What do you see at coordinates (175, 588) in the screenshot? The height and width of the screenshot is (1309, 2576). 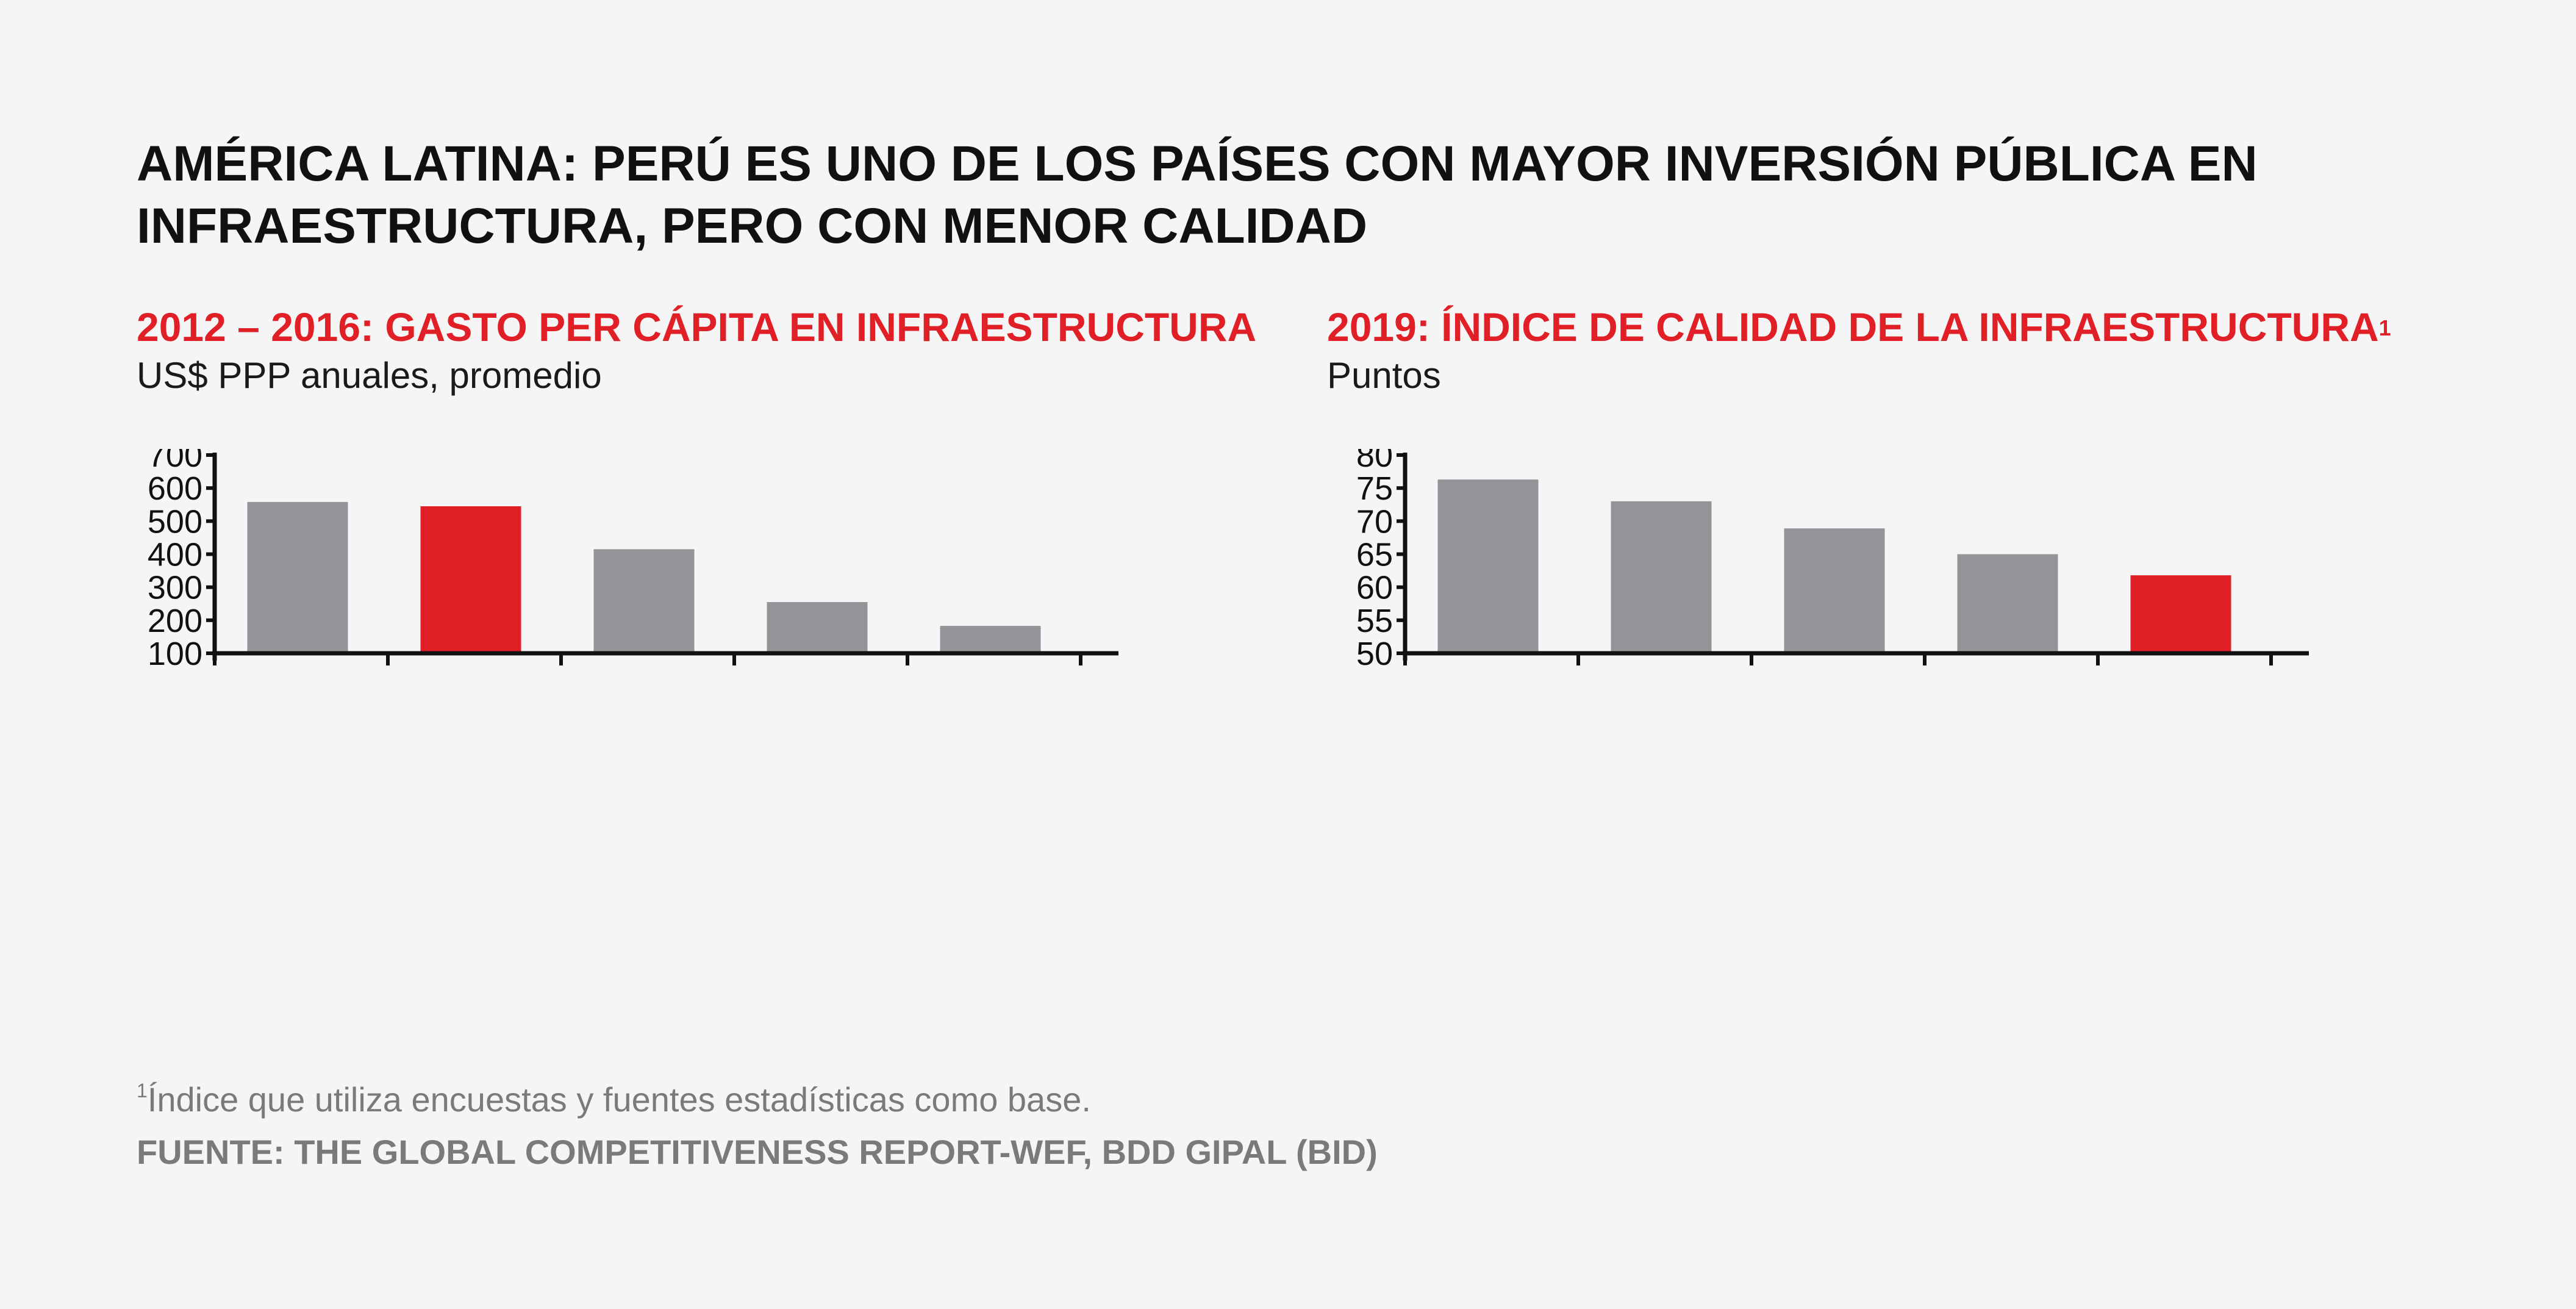 I see `y-tick-label: 300` at bounding box center [175, 588].